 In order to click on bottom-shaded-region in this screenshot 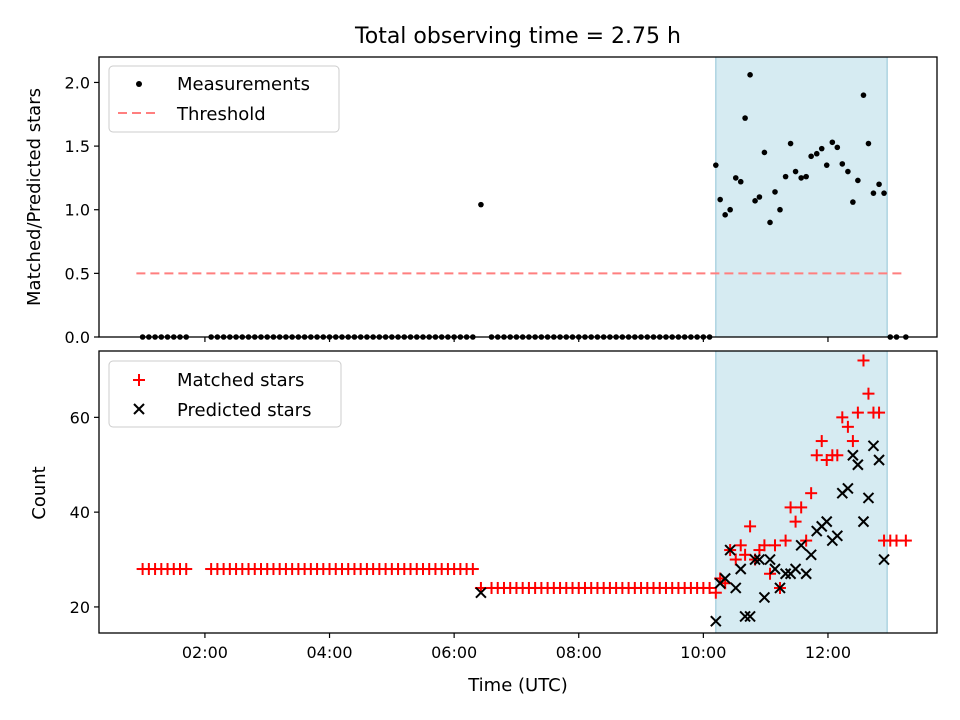, I will do `click(801, 492)`.